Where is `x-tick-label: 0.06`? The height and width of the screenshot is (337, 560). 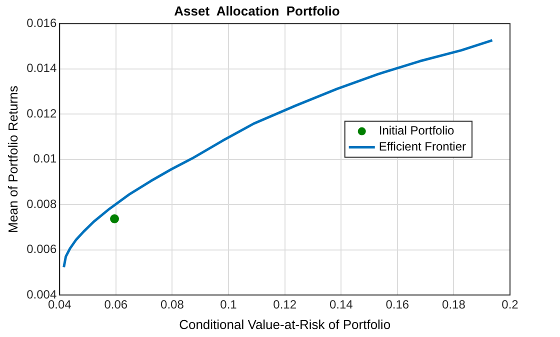
x-tick-label: 0.06 is located at coordinates (116, 305).